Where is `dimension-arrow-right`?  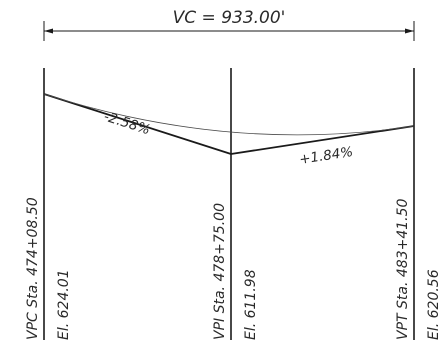
dimension-arrow-right is located at coordinates (409, 31).